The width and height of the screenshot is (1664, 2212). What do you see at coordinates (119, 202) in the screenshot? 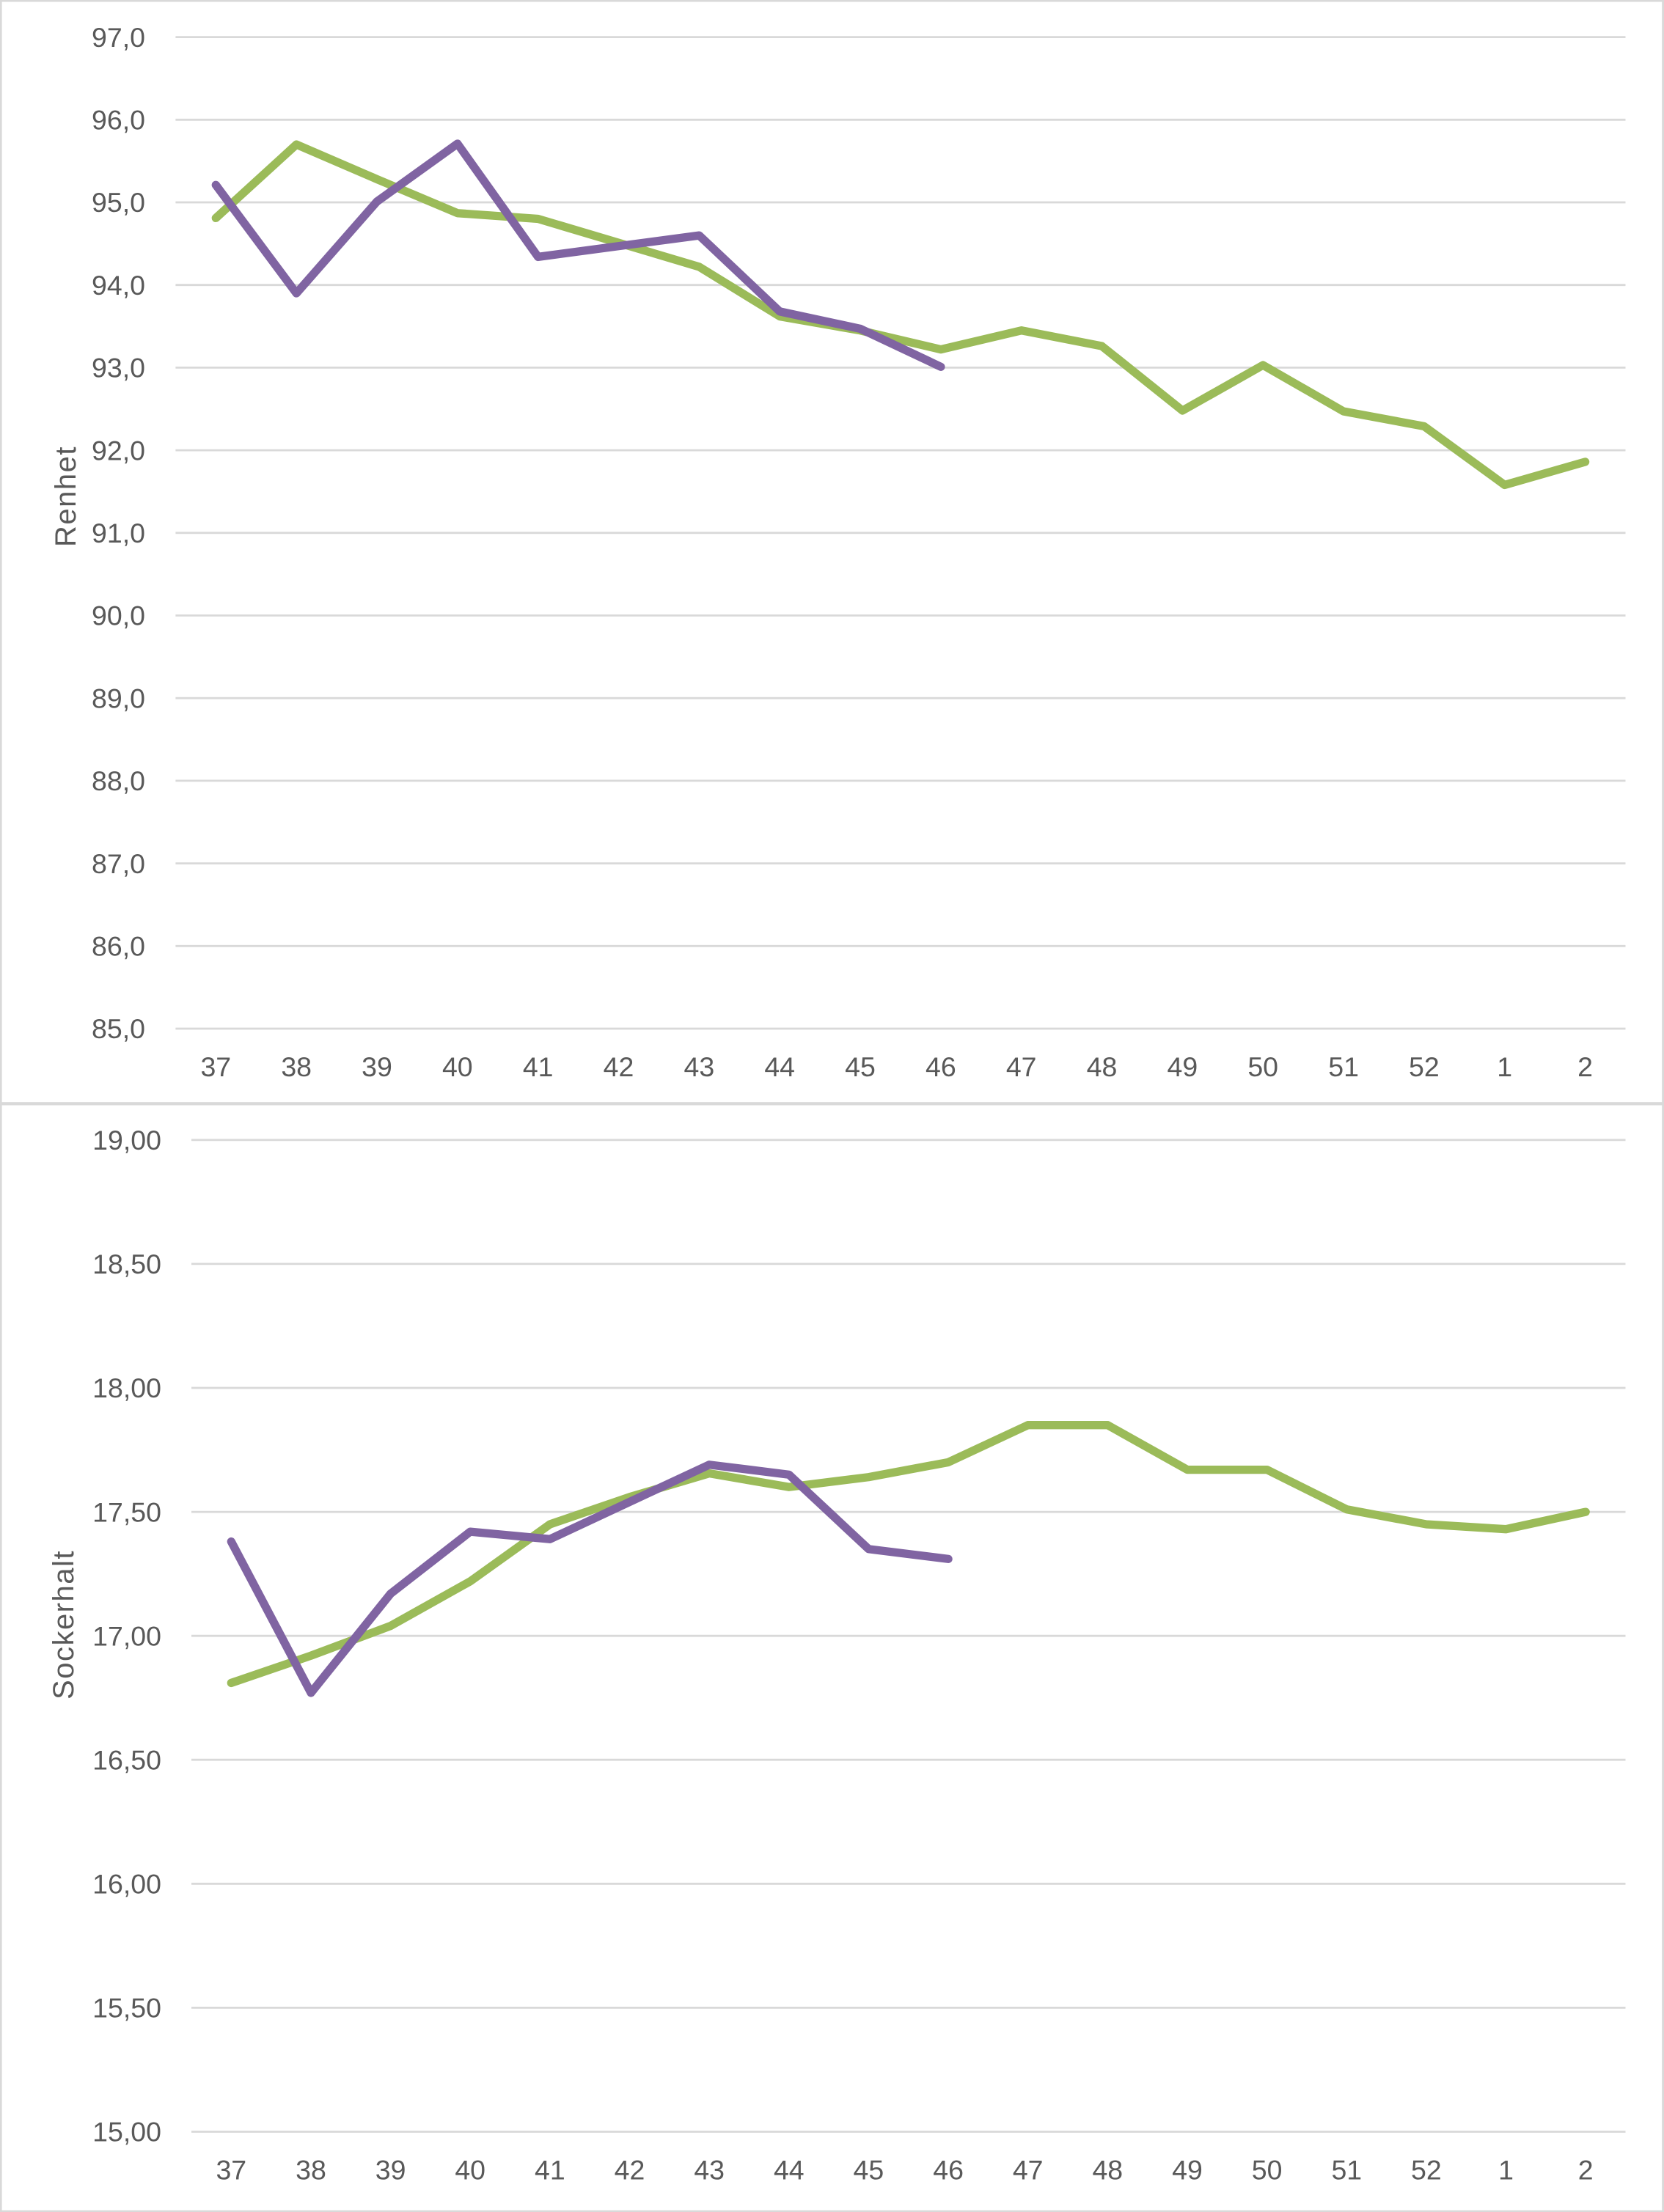
I see `svg-text: 95,0` at bounding box center [119, 202].